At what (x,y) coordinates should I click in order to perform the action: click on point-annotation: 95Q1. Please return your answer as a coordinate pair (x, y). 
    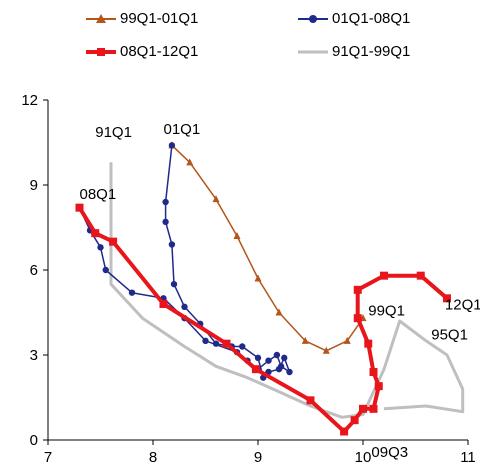
    Looking at the image, I should click on (449, 334).